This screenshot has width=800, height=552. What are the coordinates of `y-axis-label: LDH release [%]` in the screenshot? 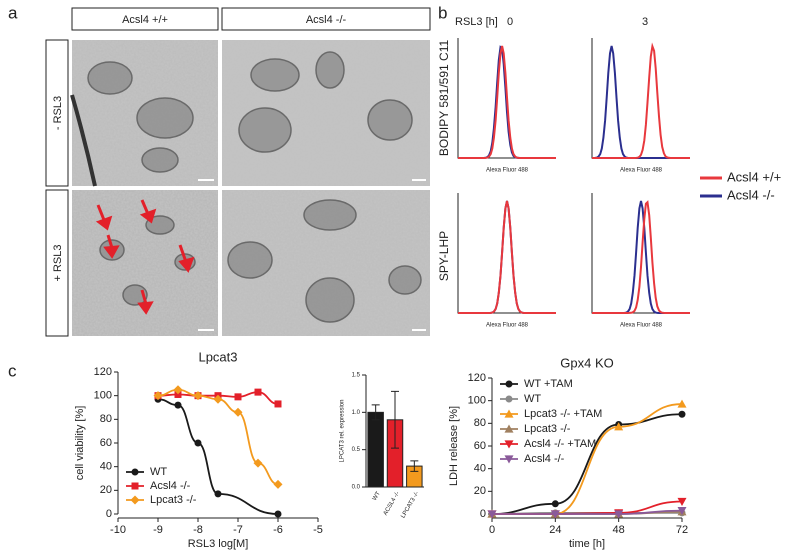 It's located at (454, 446).